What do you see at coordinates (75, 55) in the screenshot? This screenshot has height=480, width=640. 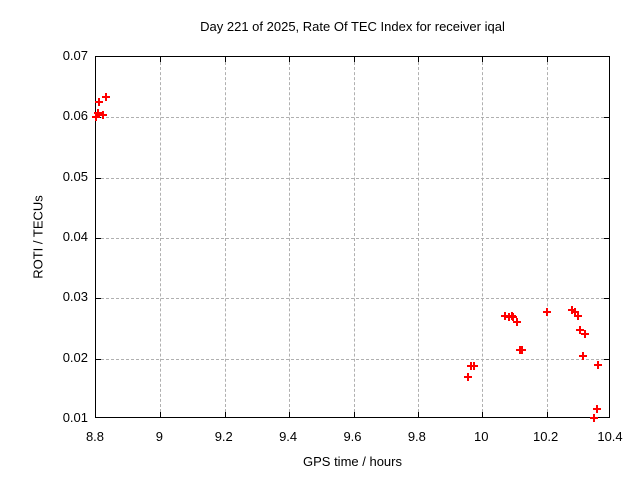 I see `y-tick-label: 0.07` at bounding box center [75, 55].